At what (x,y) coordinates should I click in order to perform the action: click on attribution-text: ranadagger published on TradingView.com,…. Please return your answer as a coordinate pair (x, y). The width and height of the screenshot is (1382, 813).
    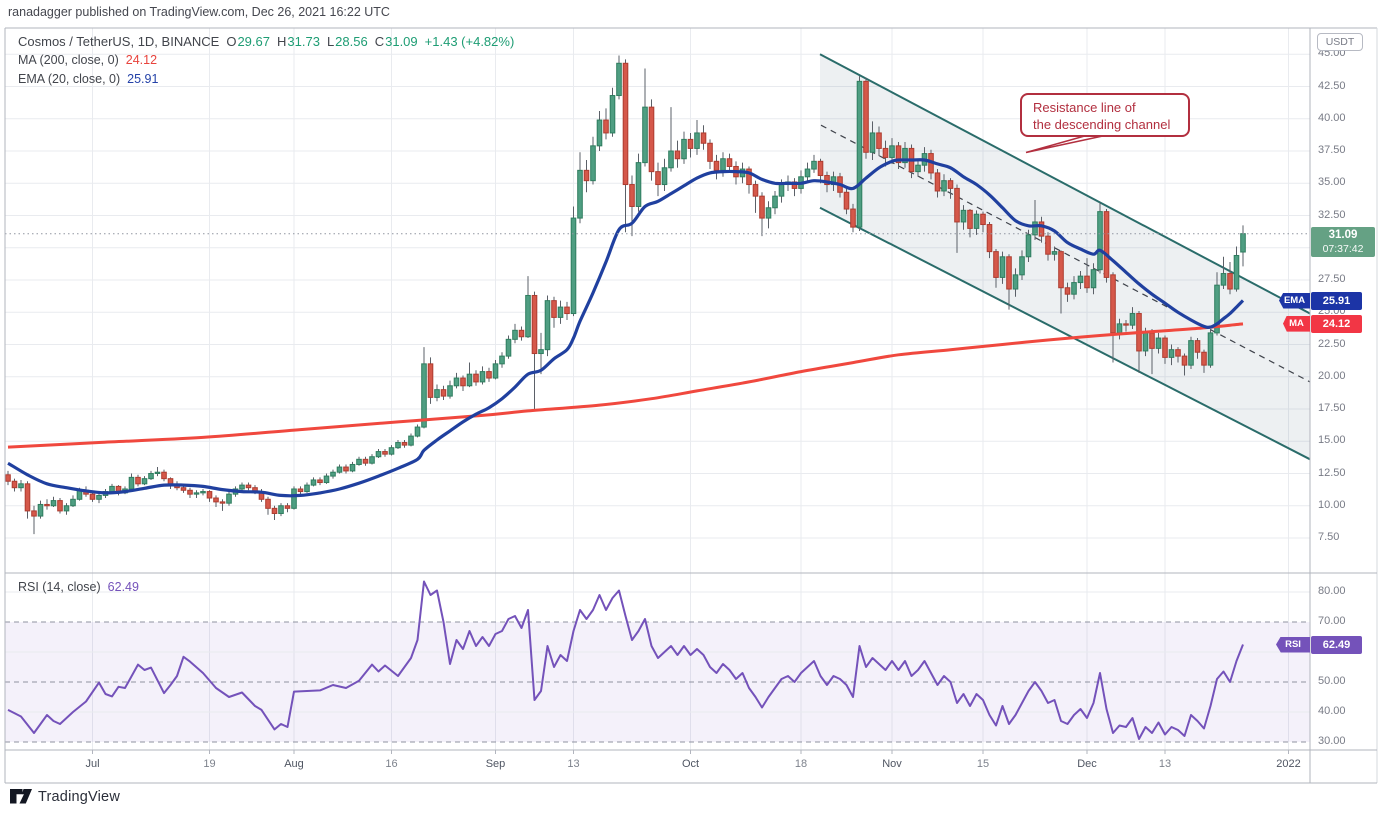
    Looking at the image, I should click on (199, 12).